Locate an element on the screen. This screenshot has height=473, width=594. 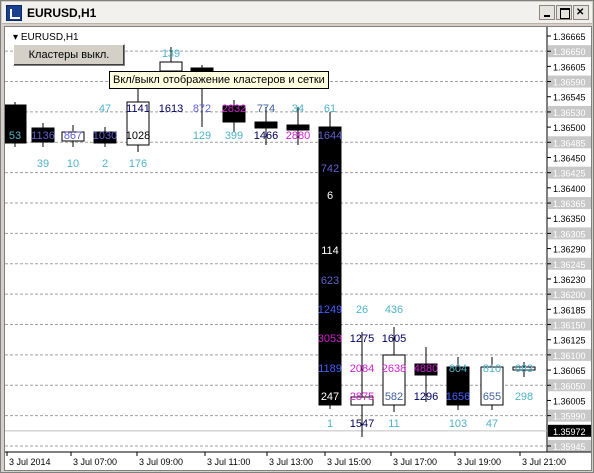
cluster-volume-label: 1 is located at coordinates (330, 424).